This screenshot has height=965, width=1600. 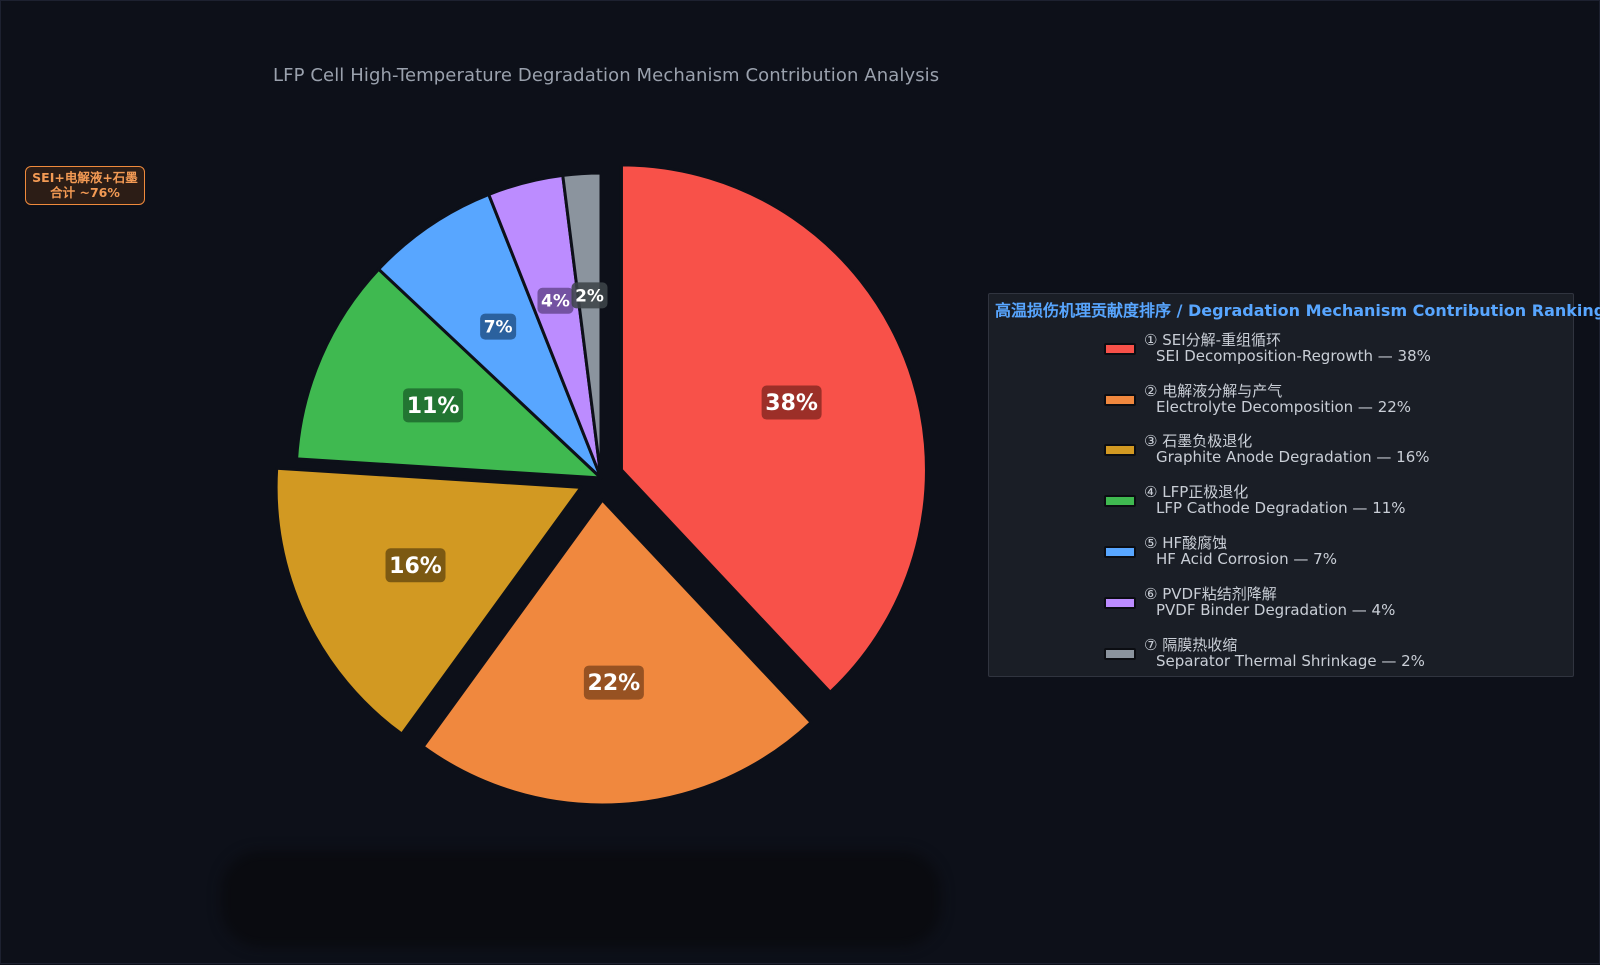 I want to click on slice-label-separator: 2%, so click(x=589, y=295).